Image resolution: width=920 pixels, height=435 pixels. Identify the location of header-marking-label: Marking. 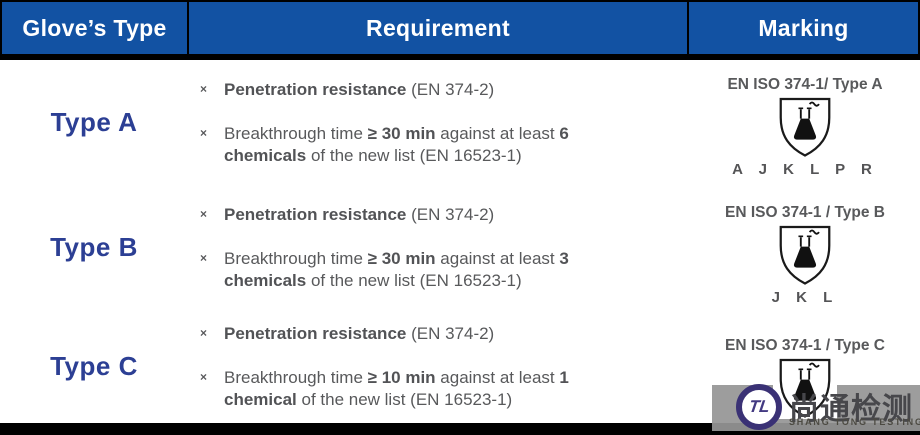
(803, 27).